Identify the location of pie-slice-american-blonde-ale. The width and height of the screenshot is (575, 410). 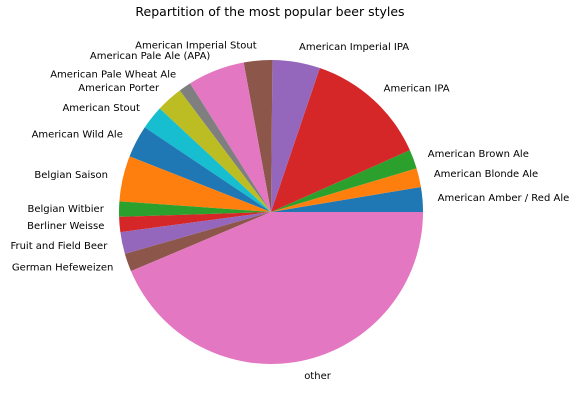
(346, 190).